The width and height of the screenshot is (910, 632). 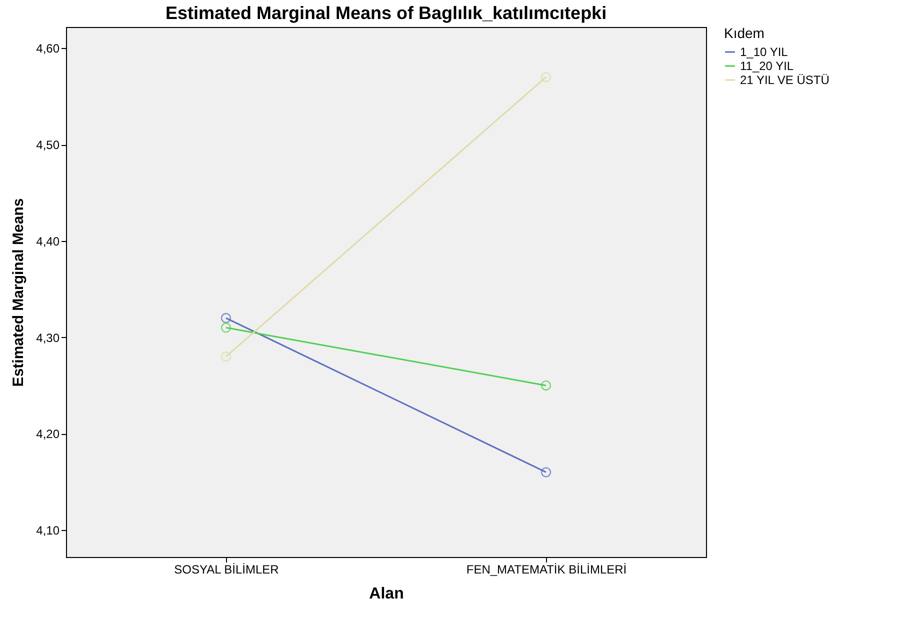 What do you see at coordinates (227, 569) in the screenshot?
I see `x-tick-label: SOSYAL BİLİMLER` at bounding box center [227, 569].